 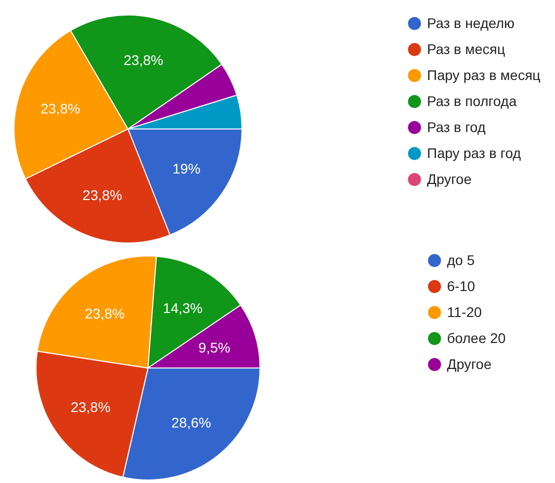 What do you see at coordinates (483, 75) in the screenshot?
I see `legend-label: Пару раз в месяц` at bounding box center [483, 75].